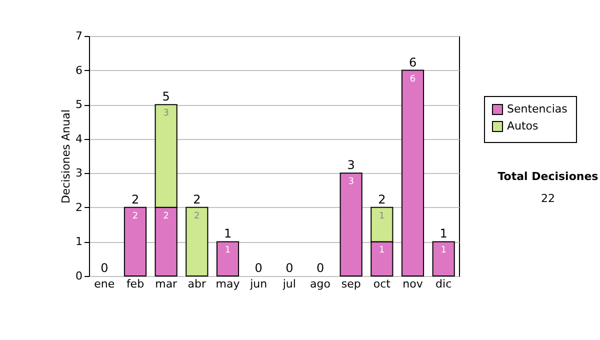 This screenshot has width=600, height=340. I want to click on total-label: 6, so click(412, 62).